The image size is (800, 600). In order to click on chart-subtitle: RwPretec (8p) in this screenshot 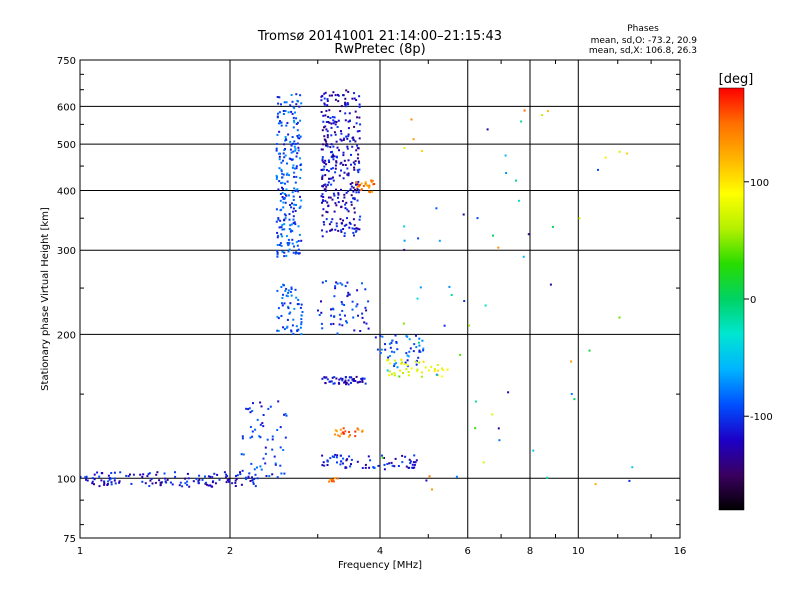, I will do `click(379, 49)`.